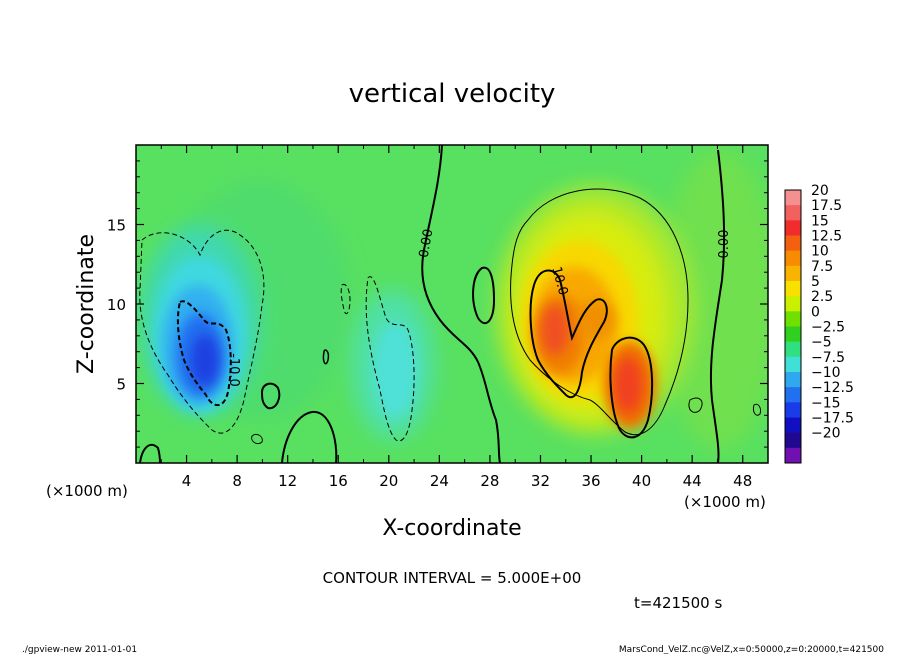  What do you see at coordinates (678, 603) in the screenshot?
I see `time-text: t=421500 s` at bounding box center [678, 603].